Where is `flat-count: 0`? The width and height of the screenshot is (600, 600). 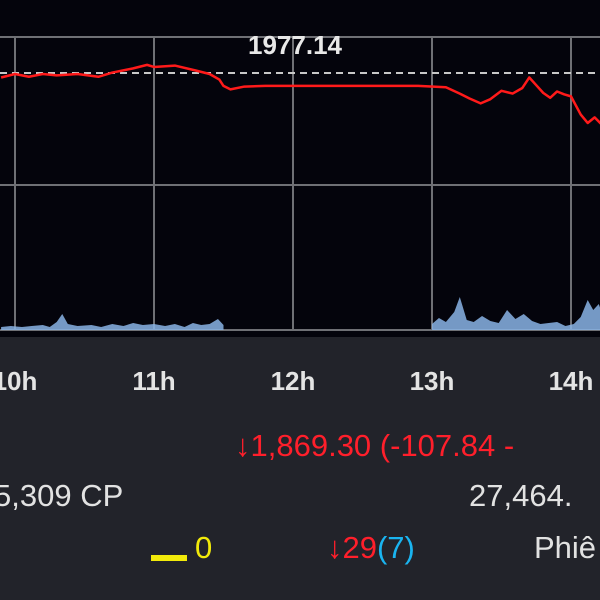
flat-count: 0 is located at coordinates (204, 547).